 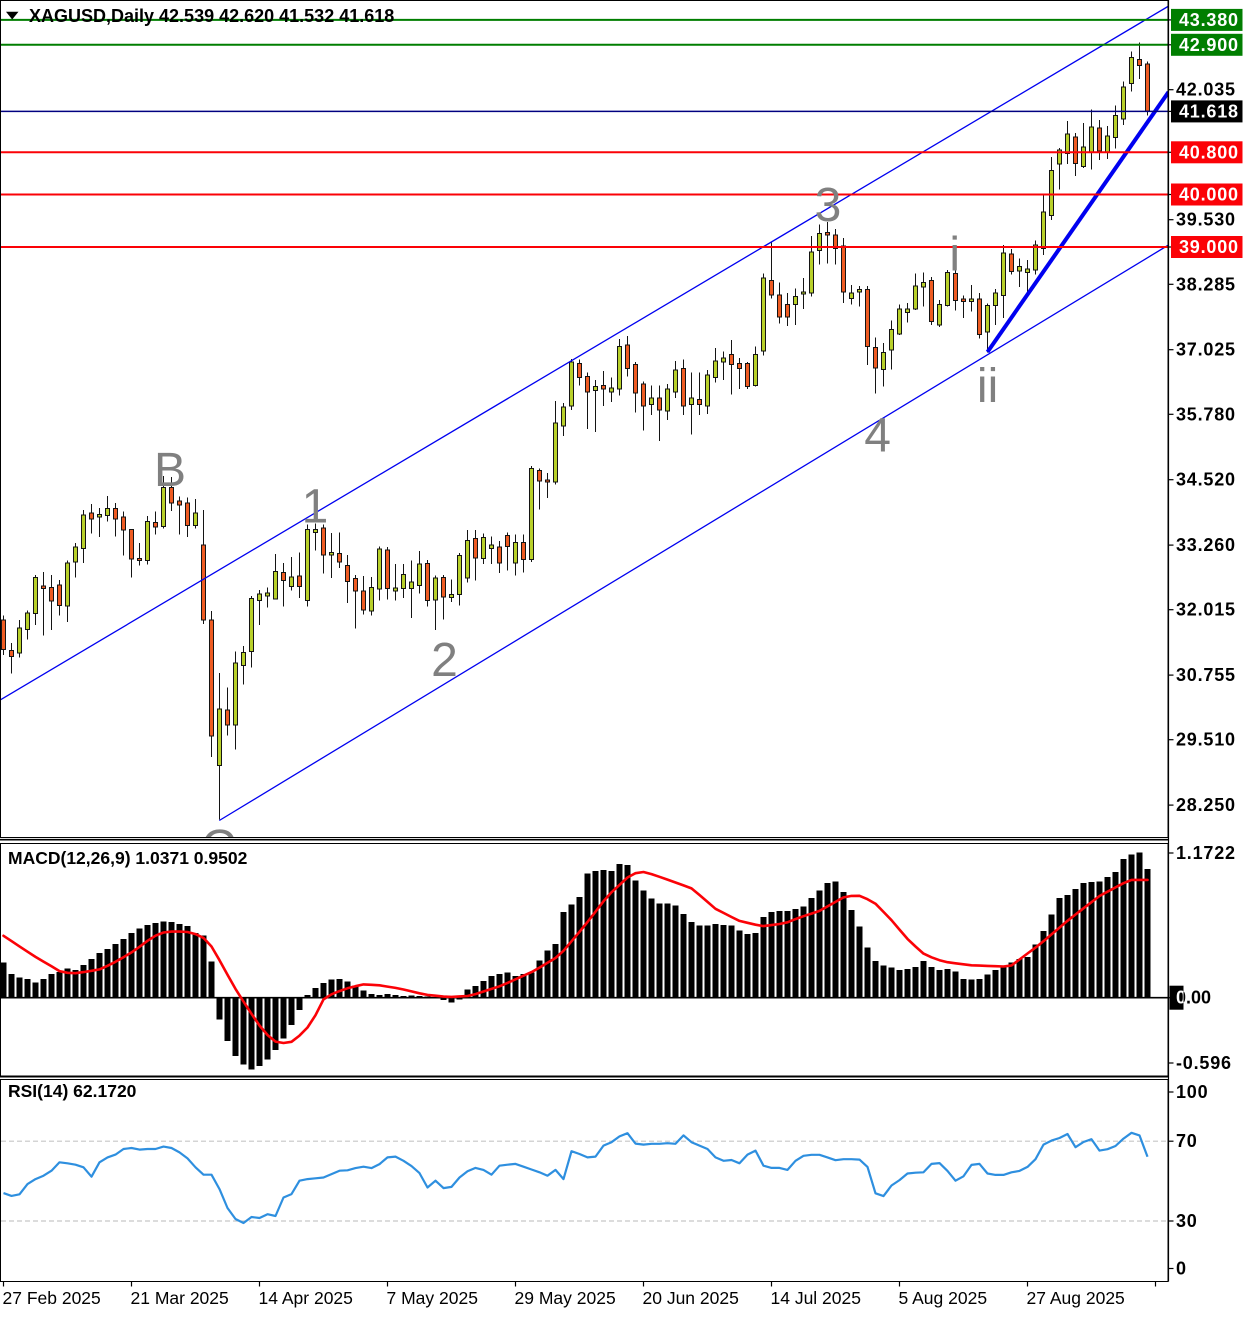 What do you see at coordinates (1206, 805) in the screenshot?
I see `svg-text: 28.250` at bounding box center [1206, 805].